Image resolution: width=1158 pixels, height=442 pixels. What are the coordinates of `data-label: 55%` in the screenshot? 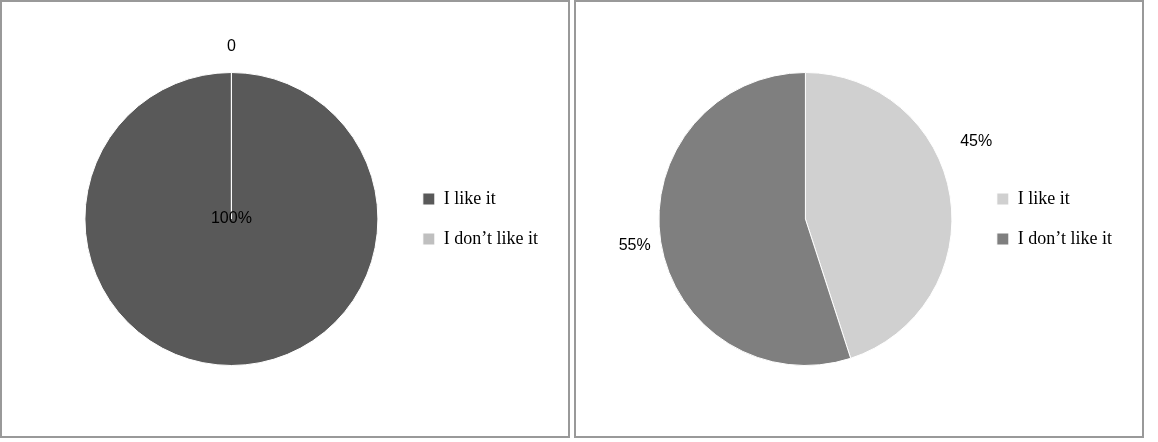 It's located at (634, 245).